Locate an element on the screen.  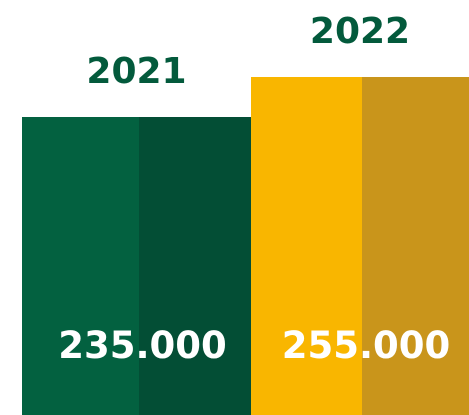
category-label-2022: 2022 is located at coordinates (360, 31).